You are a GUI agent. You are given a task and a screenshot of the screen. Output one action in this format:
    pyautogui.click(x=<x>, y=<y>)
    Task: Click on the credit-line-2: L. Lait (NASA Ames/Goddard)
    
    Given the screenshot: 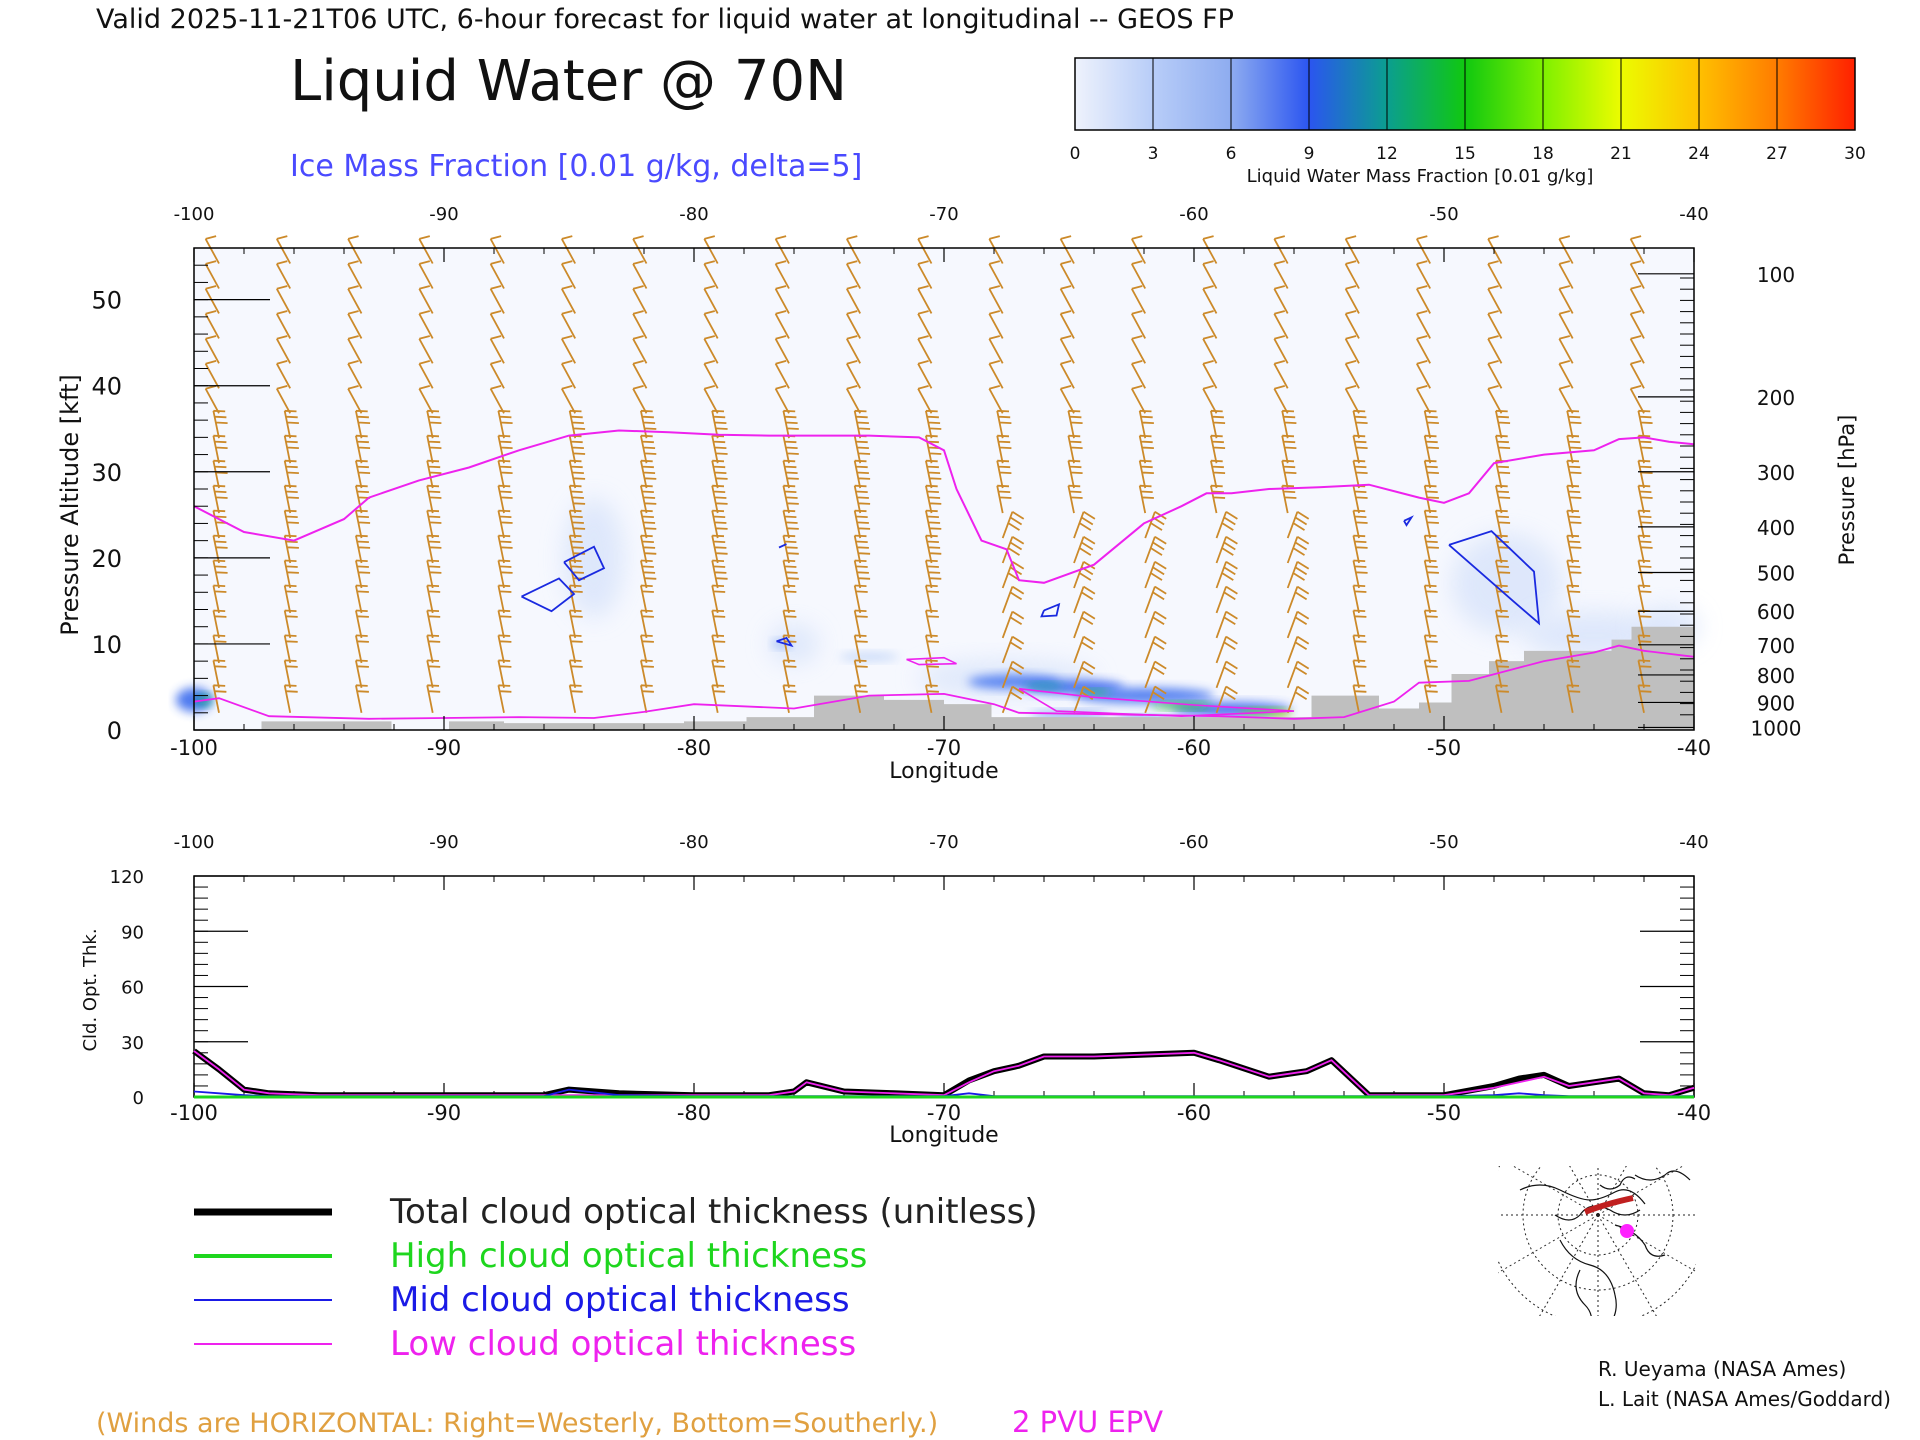 What is the action you would take?
    pyautogui.click(x=1744, y=1399)
    